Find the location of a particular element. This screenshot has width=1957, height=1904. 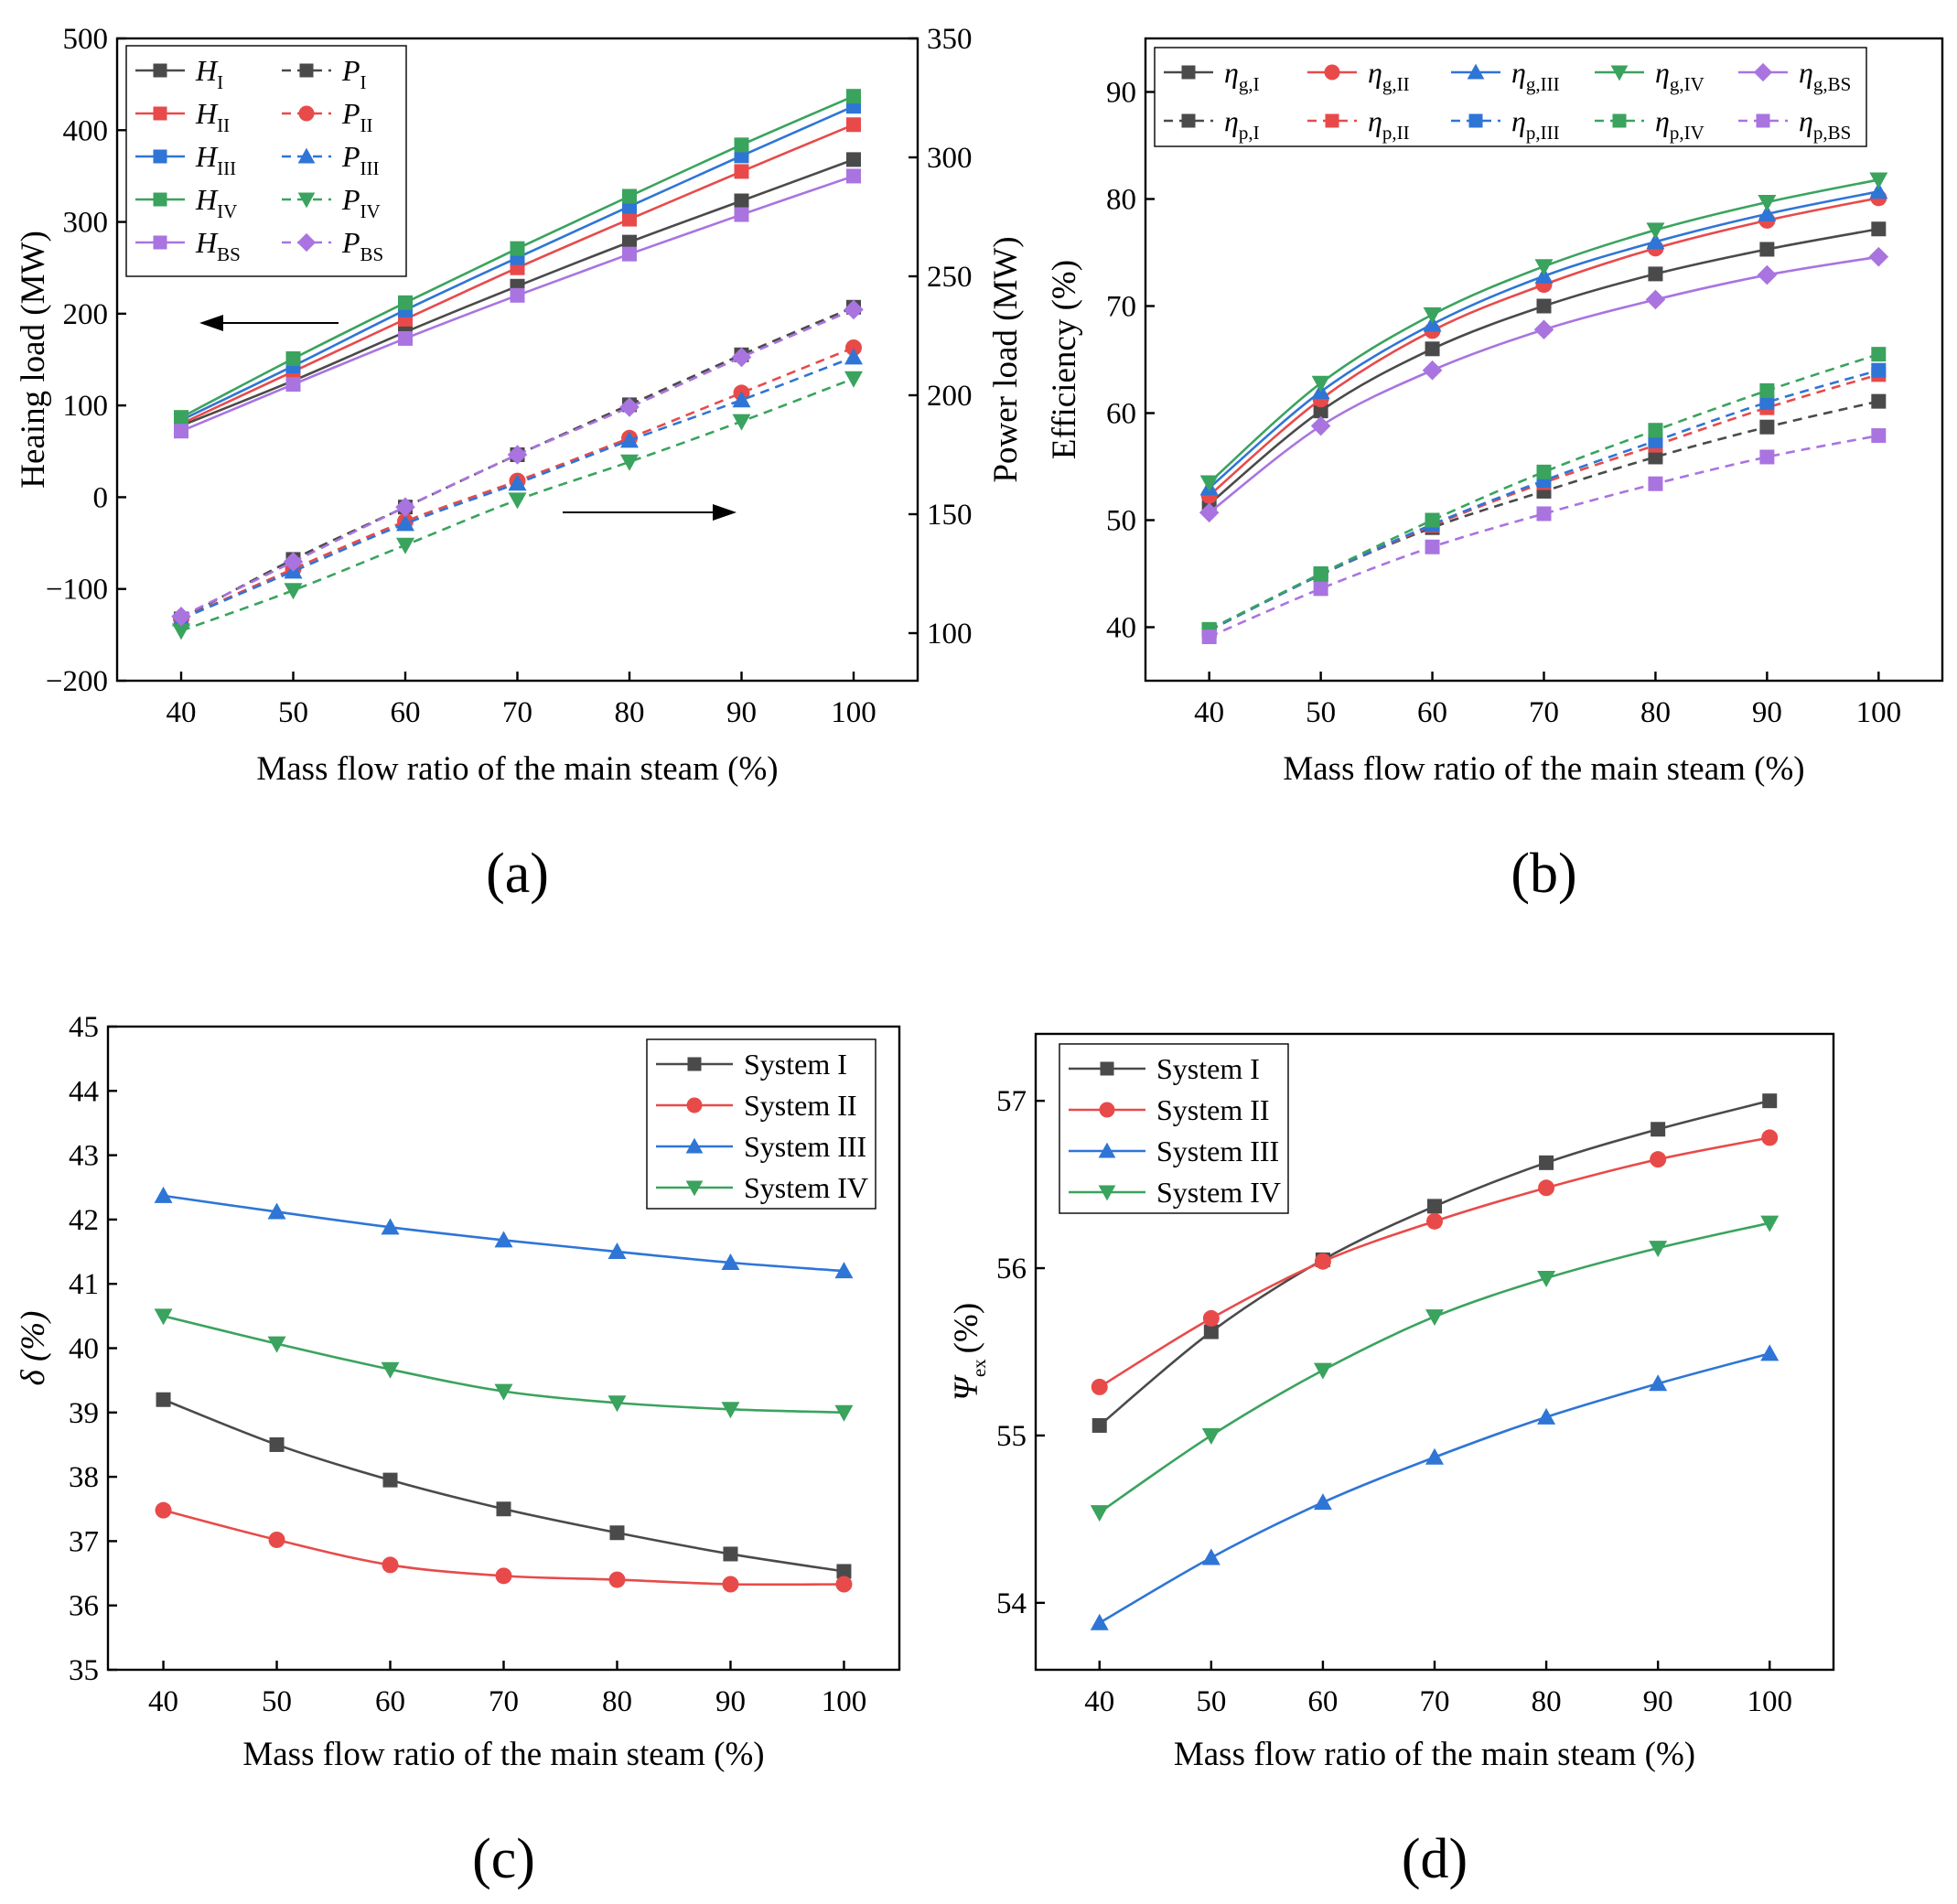

y-tick-label: 500 is located at coordinates (86, 39).